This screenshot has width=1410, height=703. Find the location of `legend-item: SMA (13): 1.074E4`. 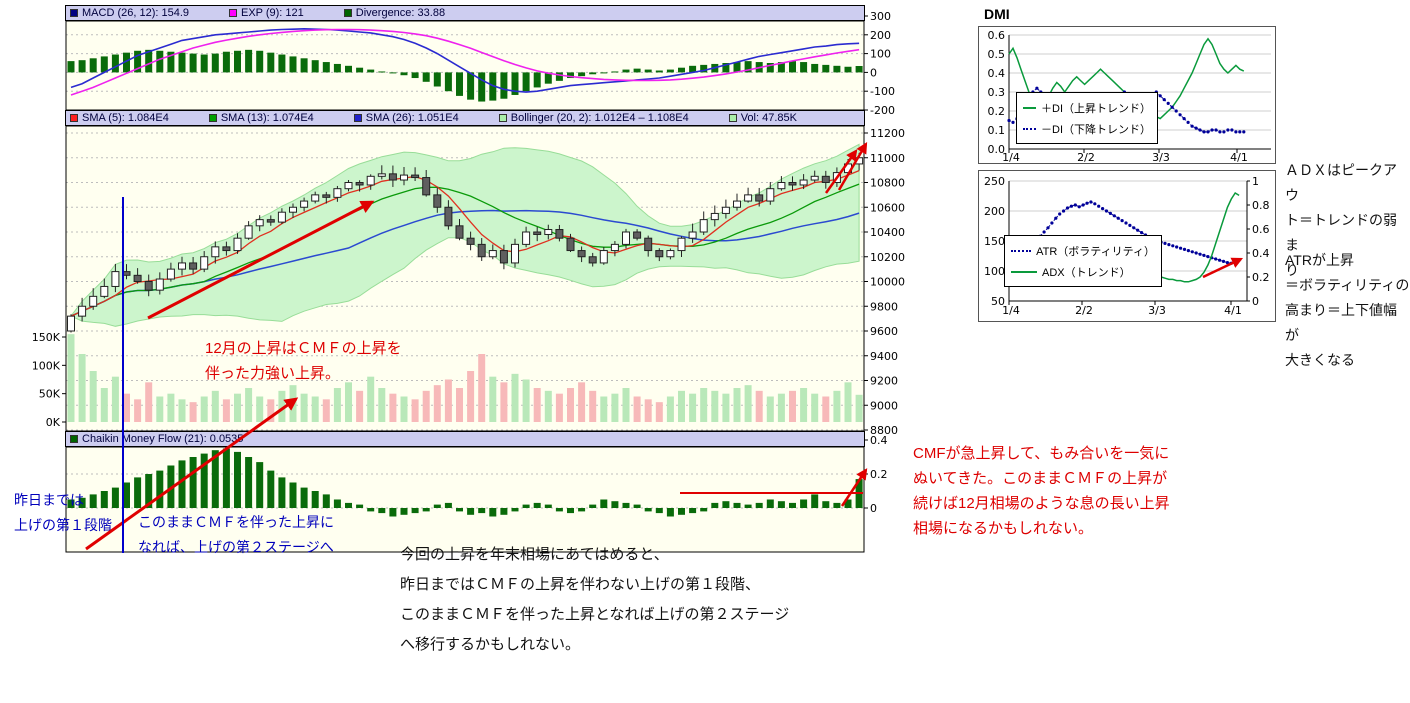

legend-item: SMA (13): 1.074E4 is located at coordinates (261, 118).